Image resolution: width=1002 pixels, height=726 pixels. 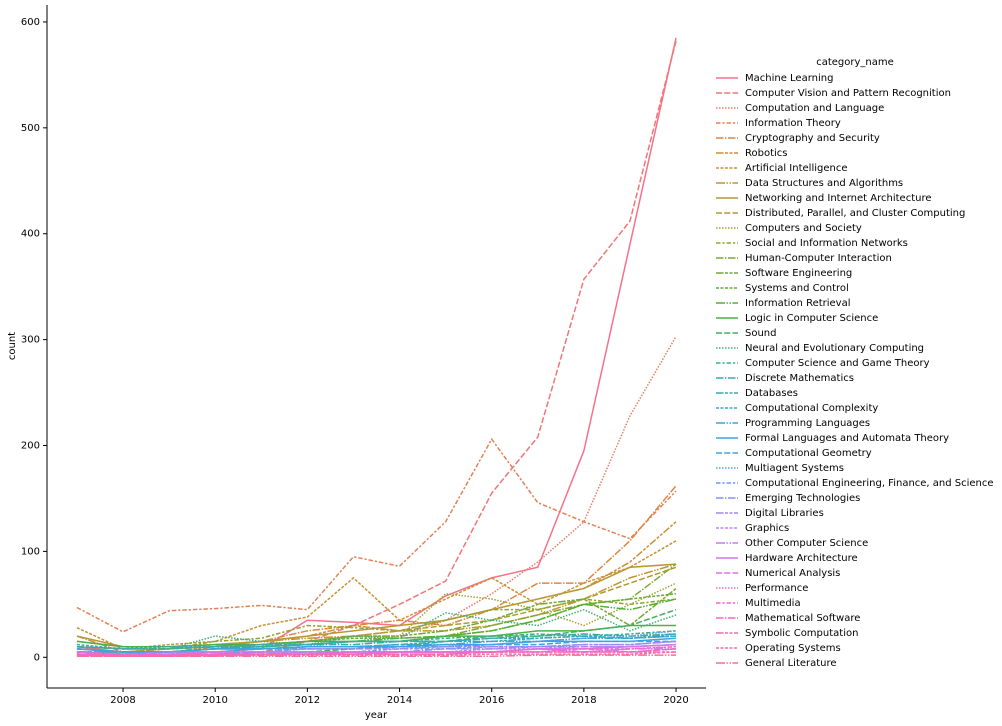 I want to click on legend-label: Neural and Evolutionary Computing, so click(x=834, y=348).